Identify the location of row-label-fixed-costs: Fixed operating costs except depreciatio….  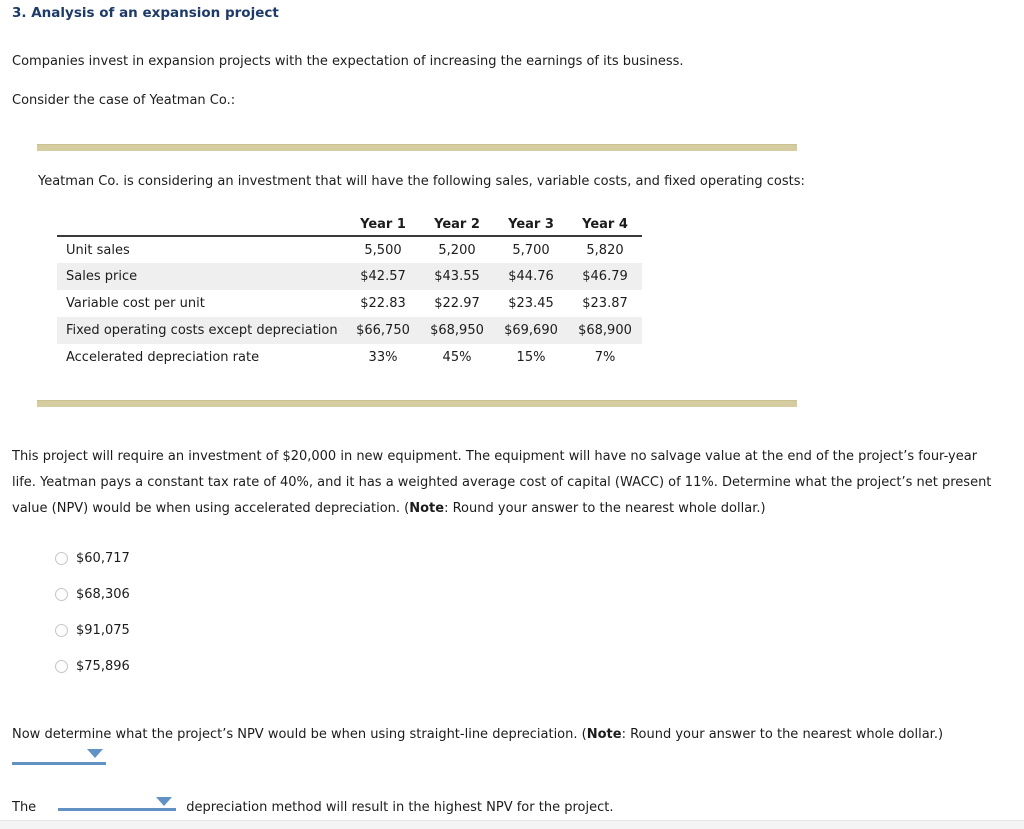
(202, 330).